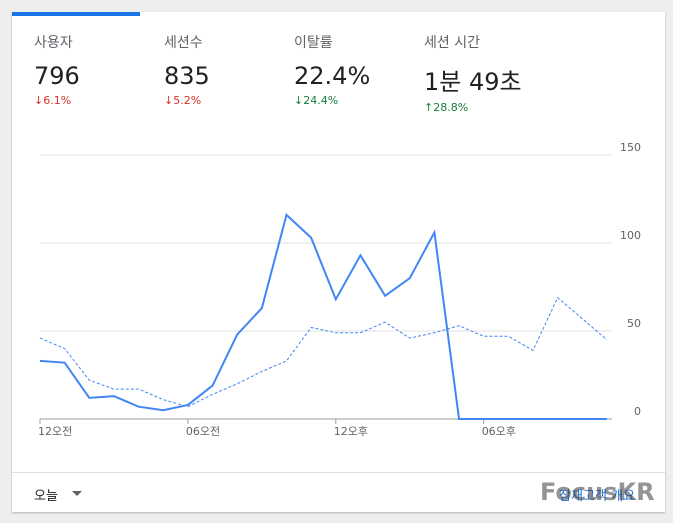  Describe the element at coordinates (53, 100) in the screenshot. I see `metric-change: ↓6.1%` at that location.